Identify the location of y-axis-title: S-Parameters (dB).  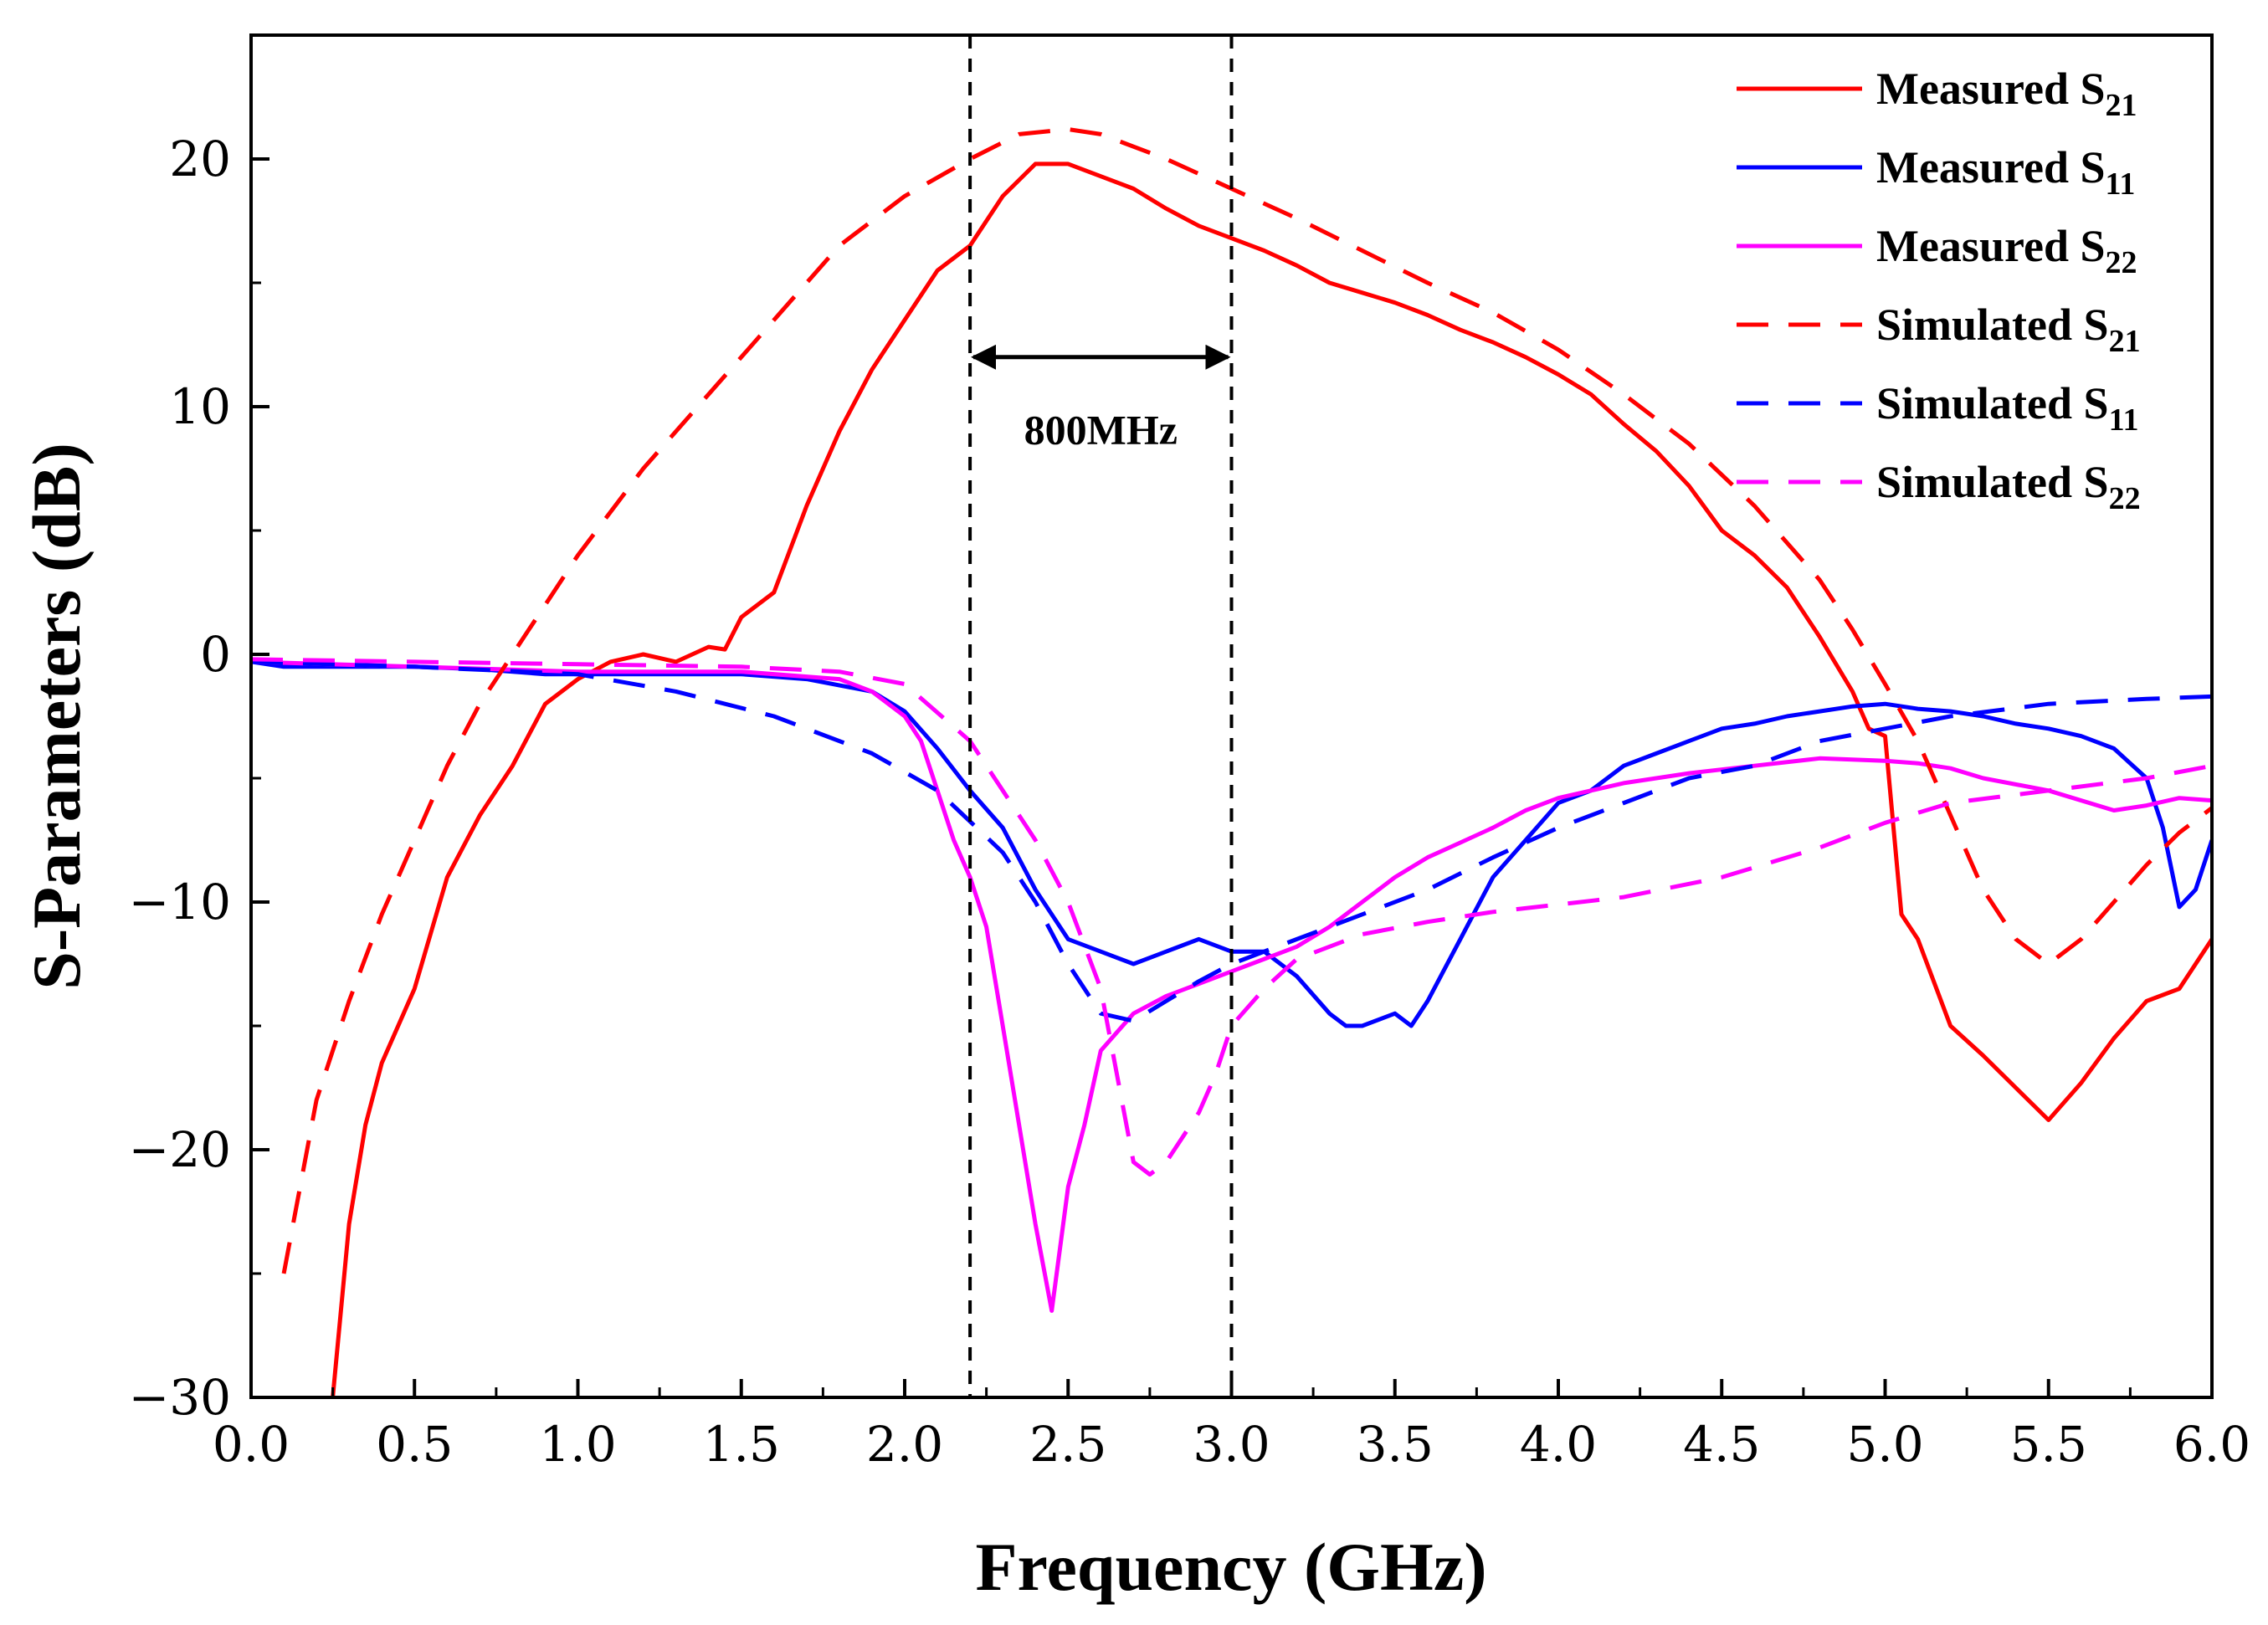
(56, 716).